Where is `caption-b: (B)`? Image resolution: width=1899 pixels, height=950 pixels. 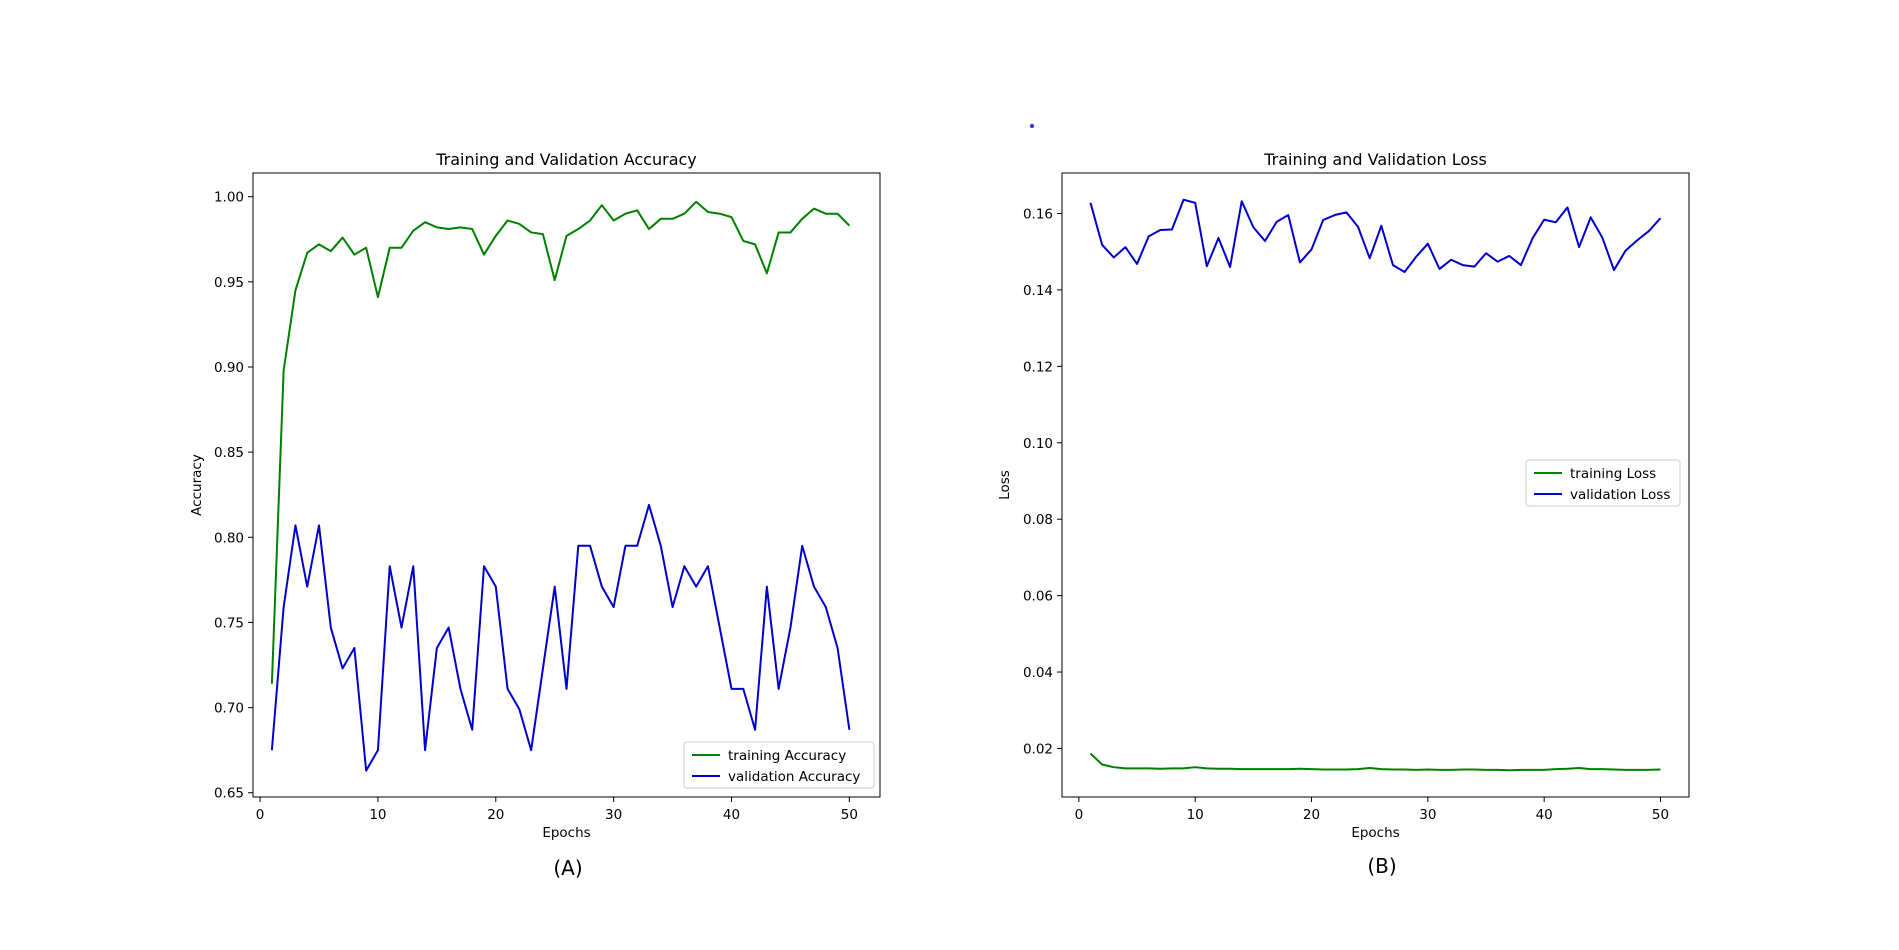 caption-b: (B) is located at coordinates (1381, 866).